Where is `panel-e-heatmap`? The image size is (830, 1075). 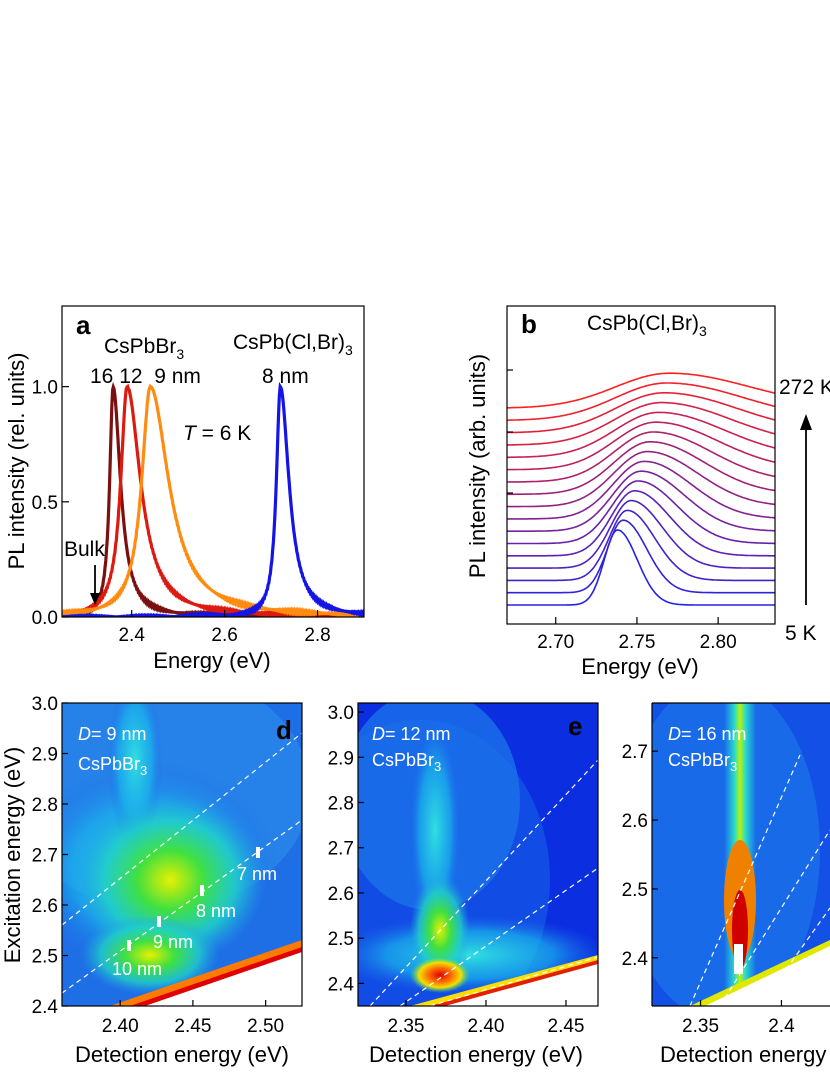
panel-e-heatmap is located at coordinates (478, 854).